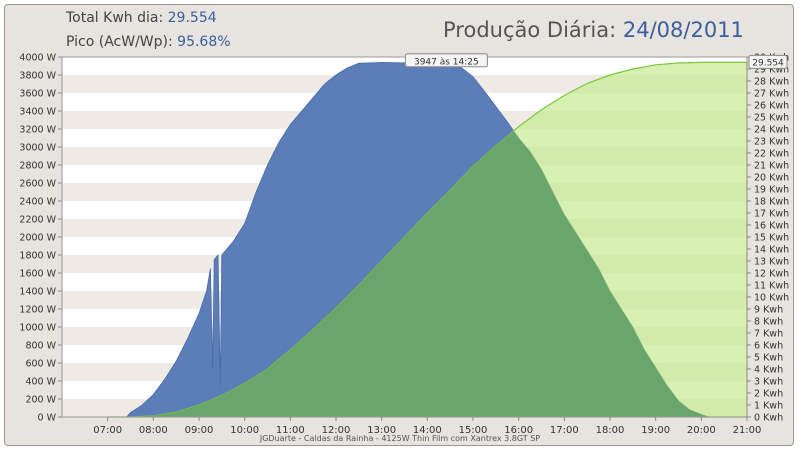  I want to click on total-annotation: 29.554, so click(768, 63).